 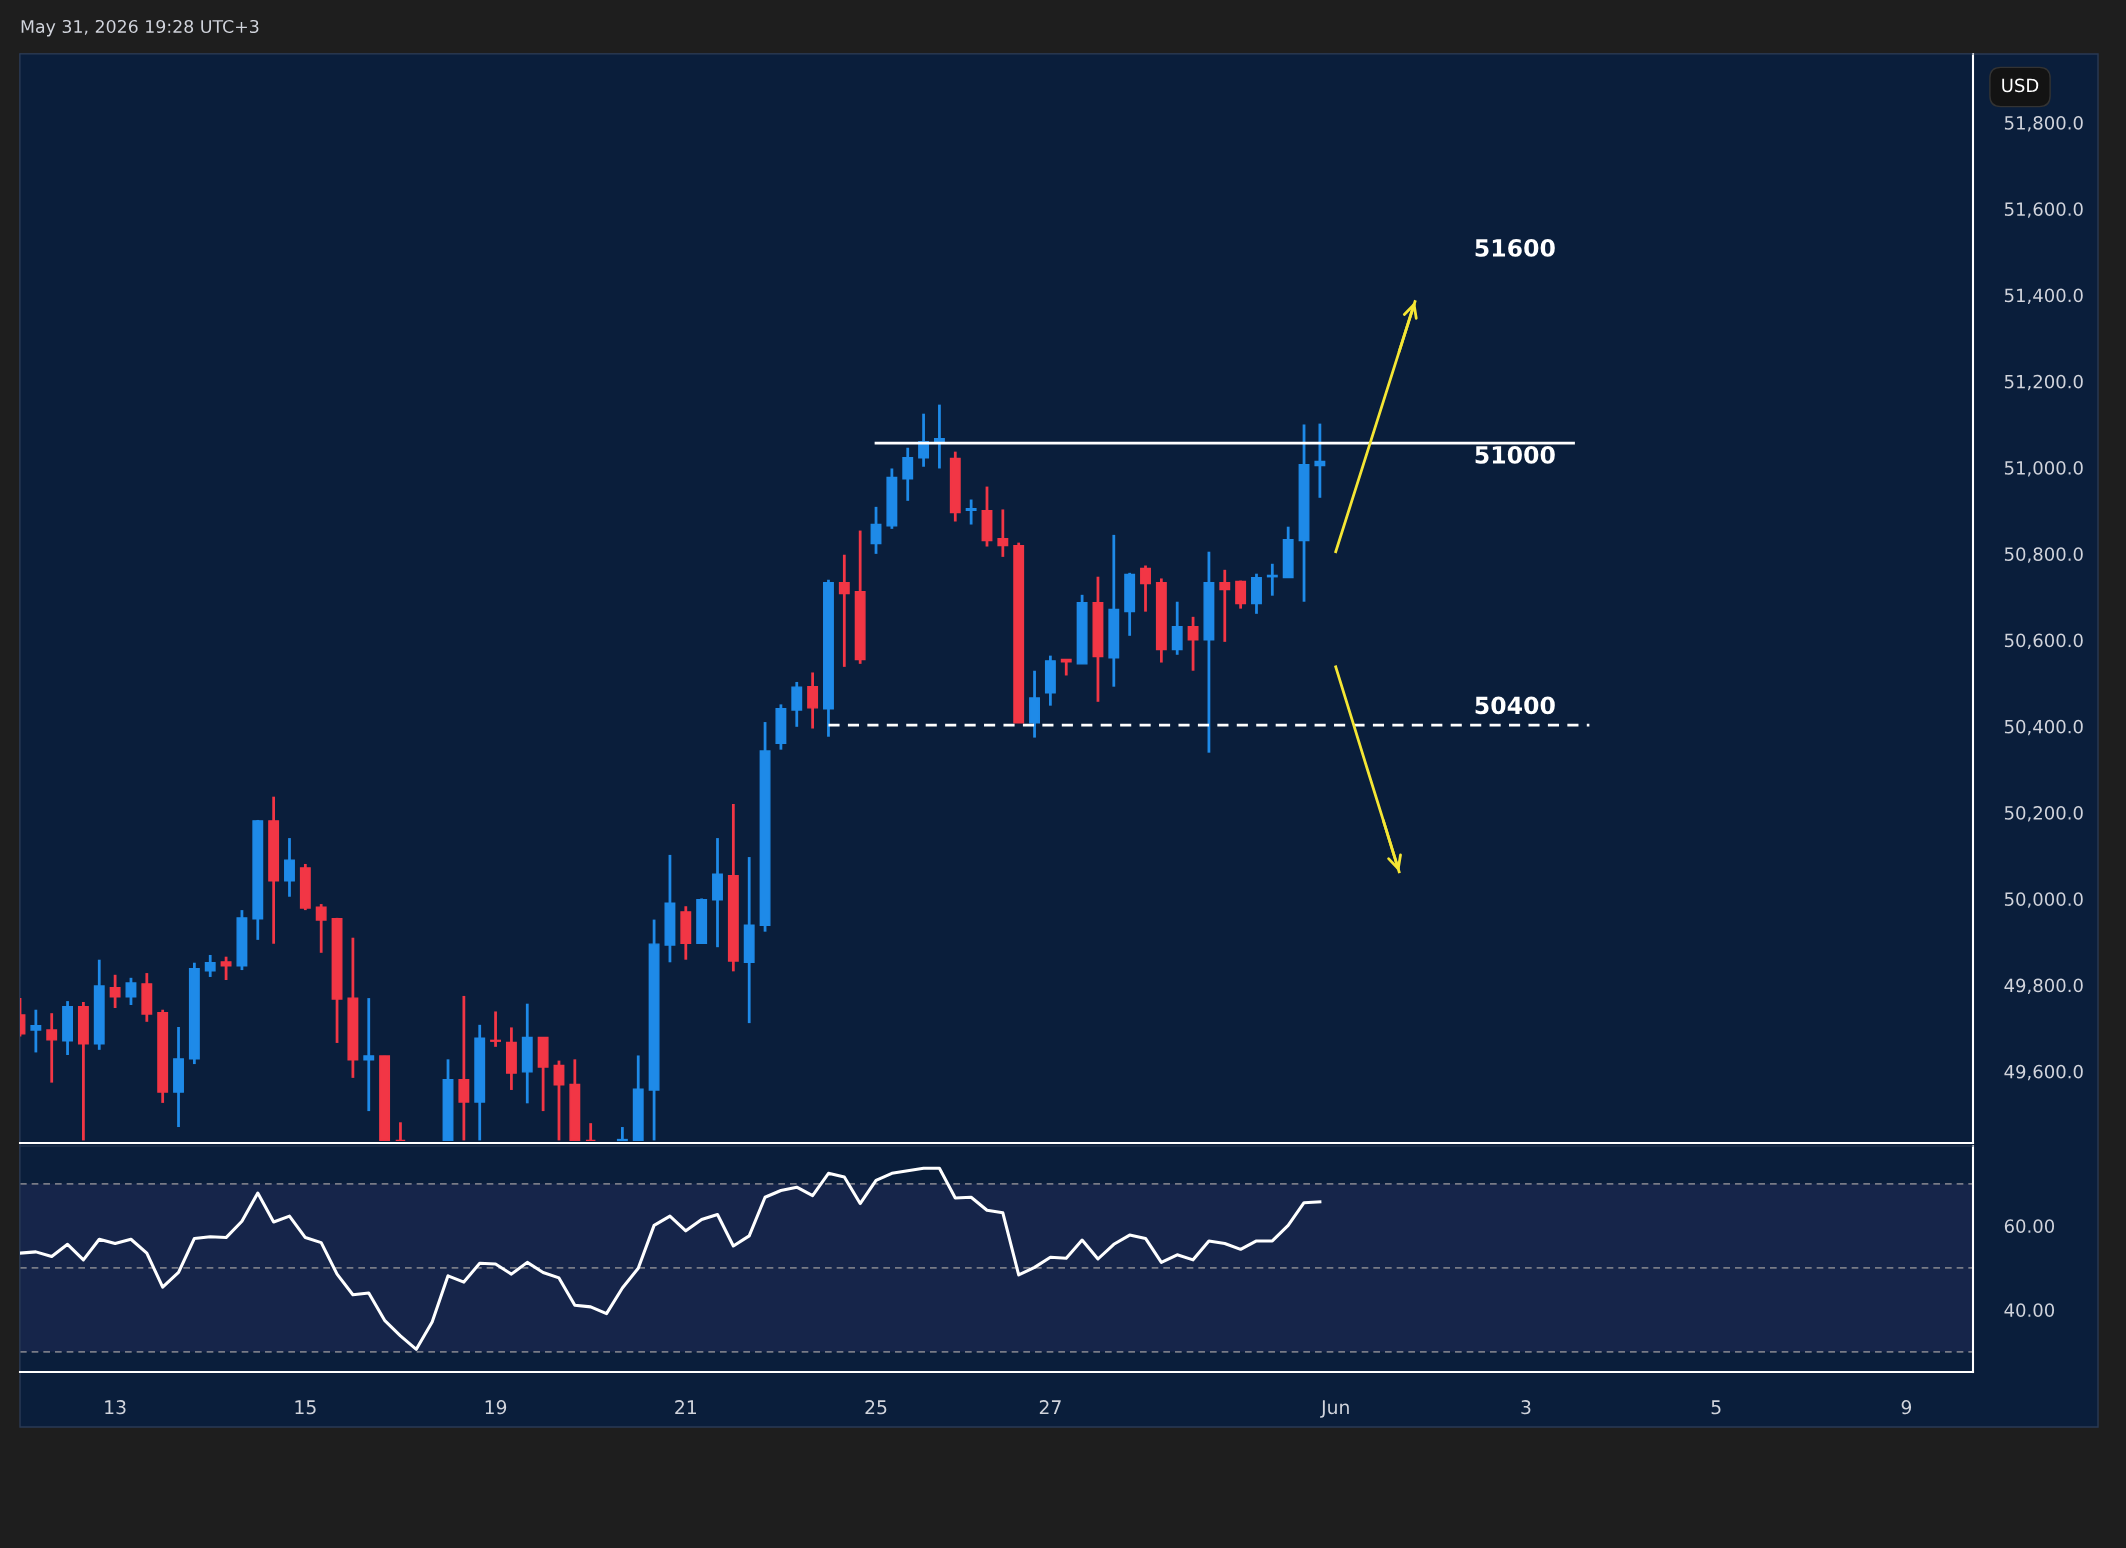 I want to click on x-tick-label: 3, so click(x=1526, y=1407).